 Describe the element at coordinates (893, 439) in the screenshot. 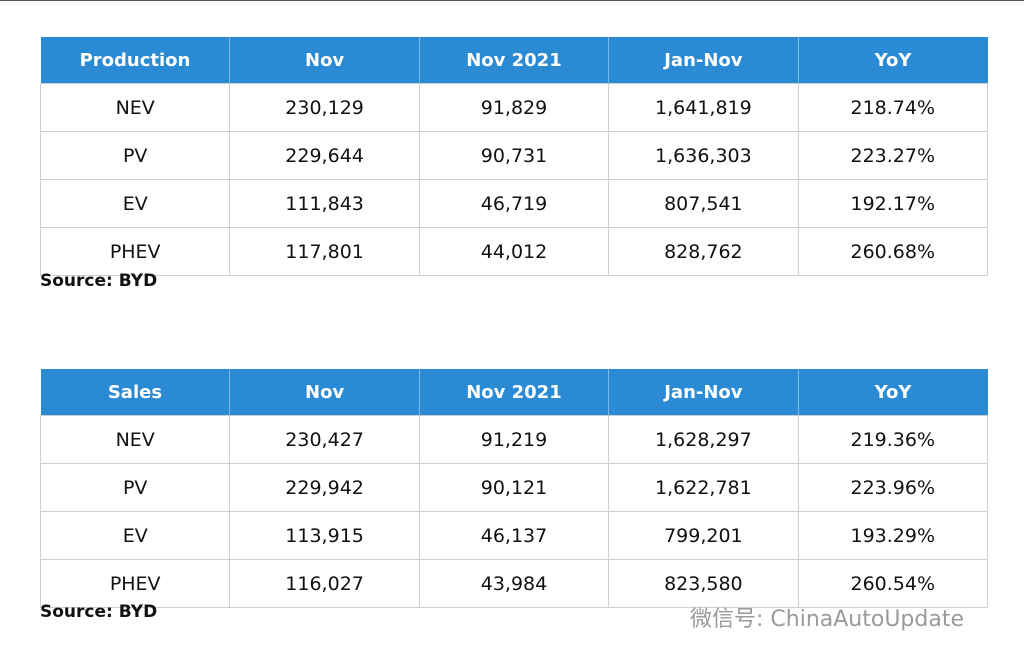

I see `table-cell: 219.36%` at that location.